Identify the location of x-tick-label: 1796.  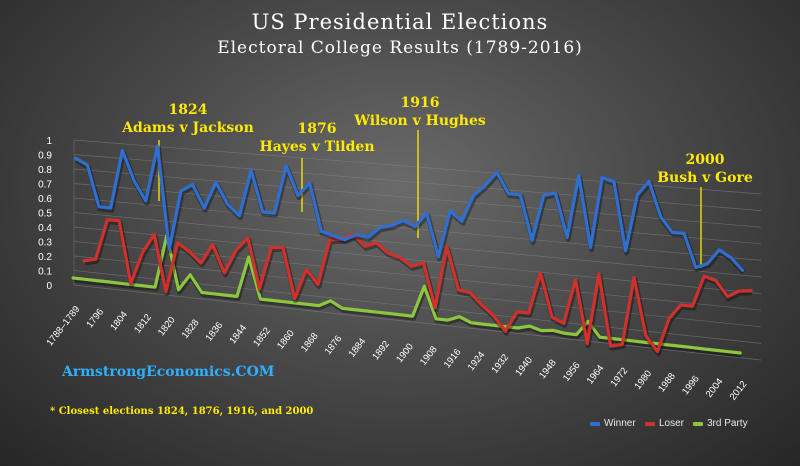
(96, 318).